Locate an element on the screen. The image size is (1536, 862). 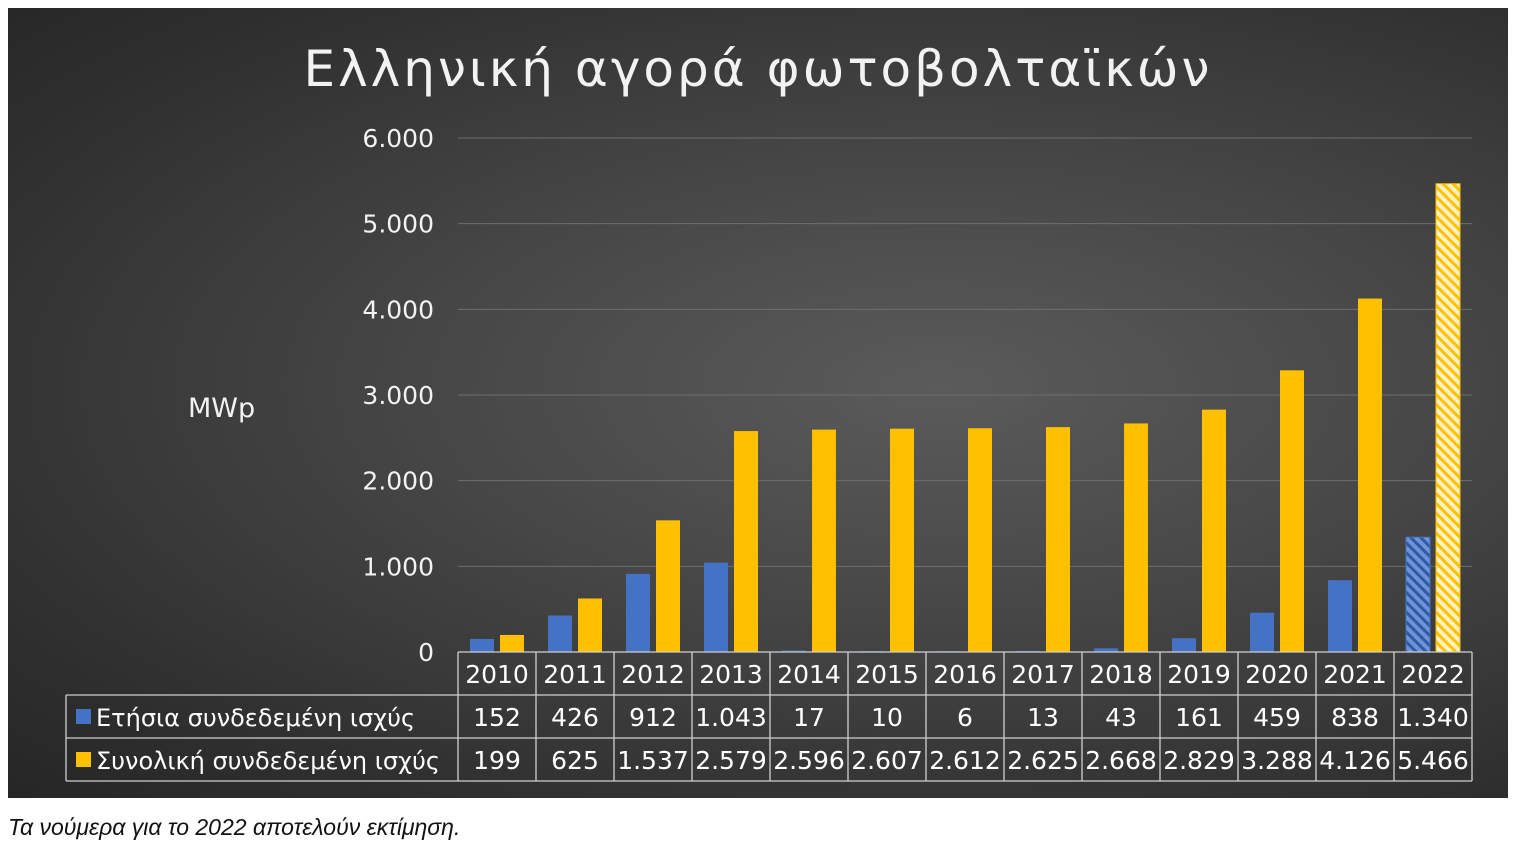
x-tick-label: 2012 is located at coordinates (653, 674).